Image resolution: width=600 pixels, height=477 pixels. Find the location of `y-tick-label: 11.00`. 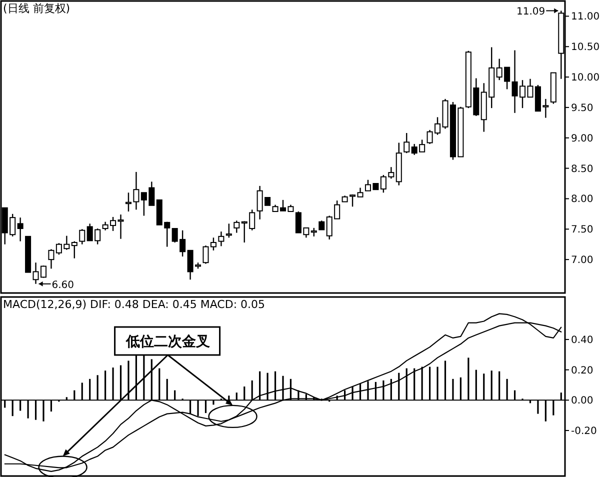

y-tick-label: 11.00 is located at coordinates (585, 17).